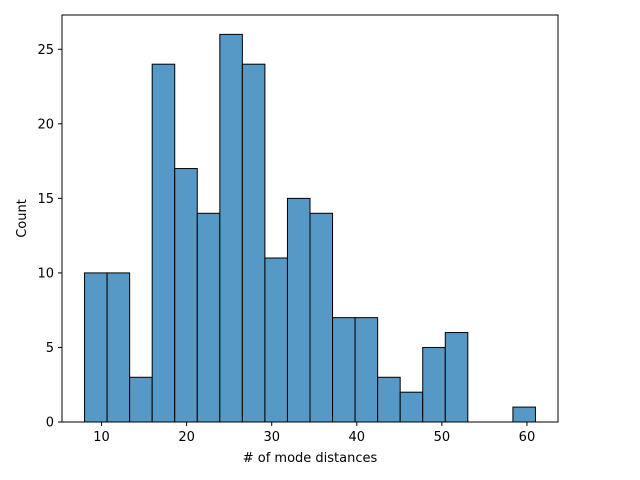 The image size is (640, 480). Describe the element at coordinates (271, 437) in the screenshot. I see `x-tick-label-30: 30` at that location.